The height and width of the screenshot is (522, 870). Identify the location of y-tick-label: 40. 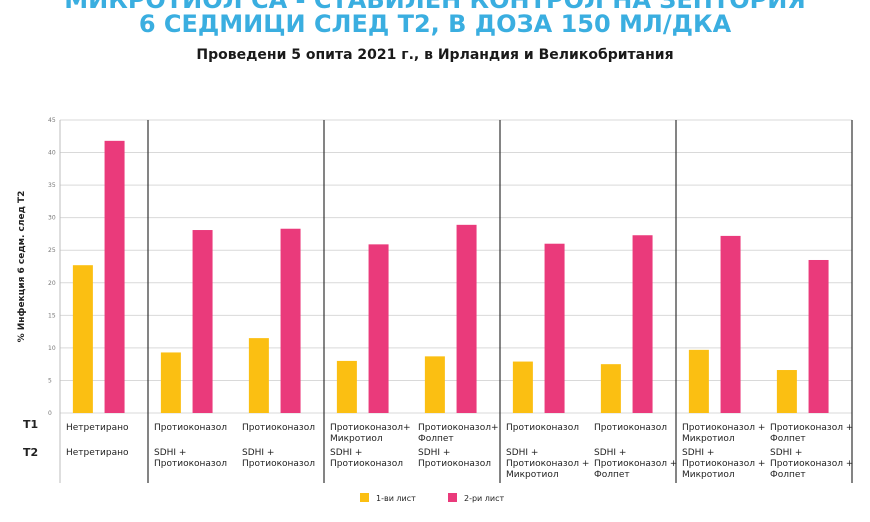
(52, 153).